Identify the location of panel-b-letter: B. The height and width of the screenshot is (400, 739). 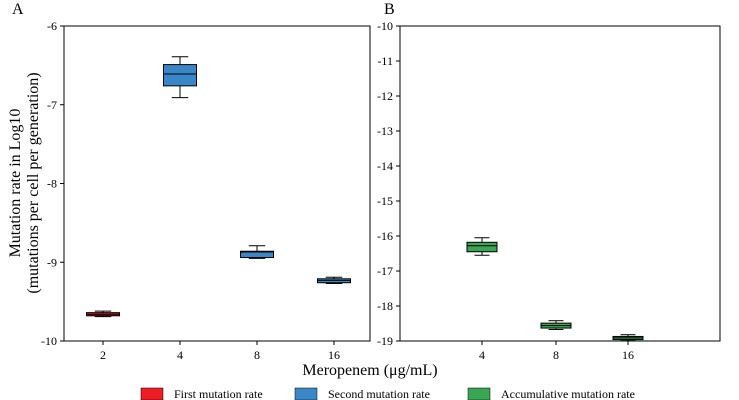
(389, 9).